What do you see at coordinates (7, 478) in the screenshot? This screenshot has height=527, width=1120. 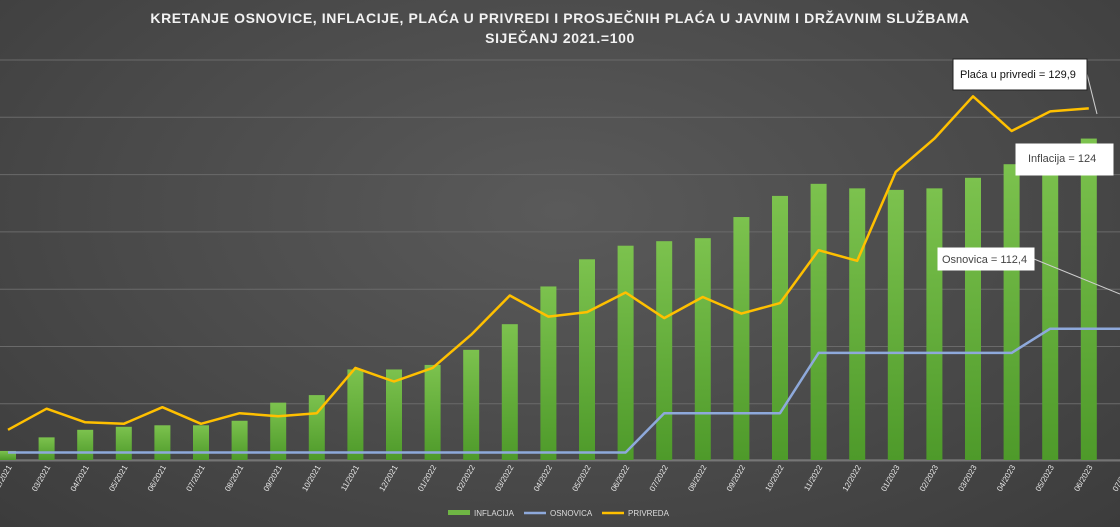 I see `x-tick-label: 02/2021` at bounding box center [7, 478].